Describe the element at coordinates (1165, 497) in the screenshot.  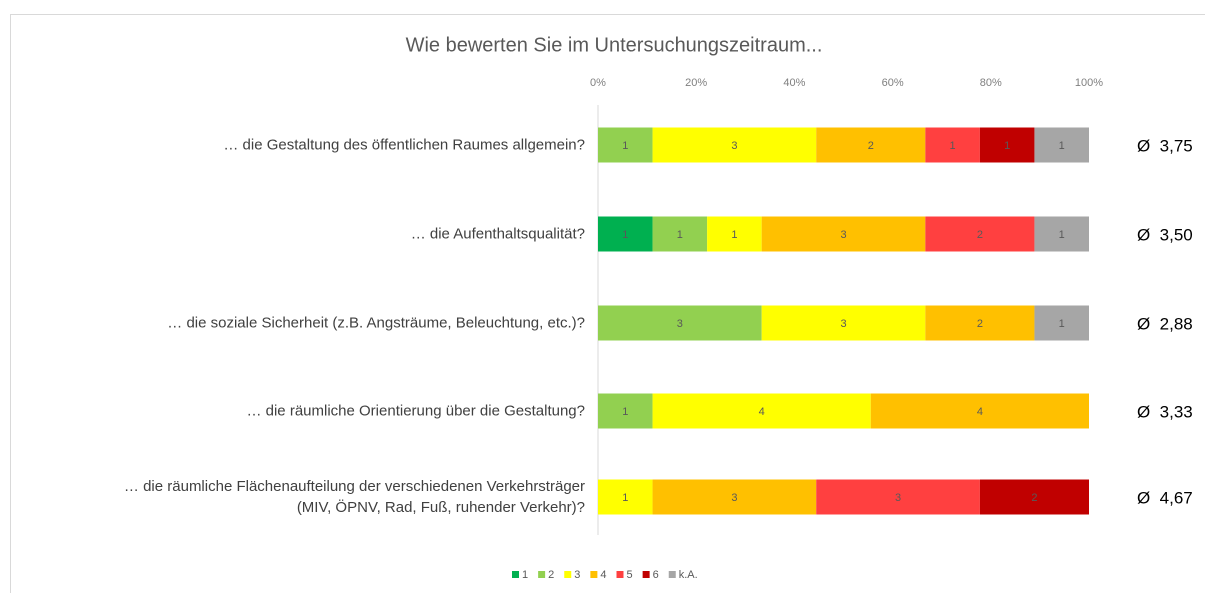
I see `average-label: Ø 4,67` at that location.